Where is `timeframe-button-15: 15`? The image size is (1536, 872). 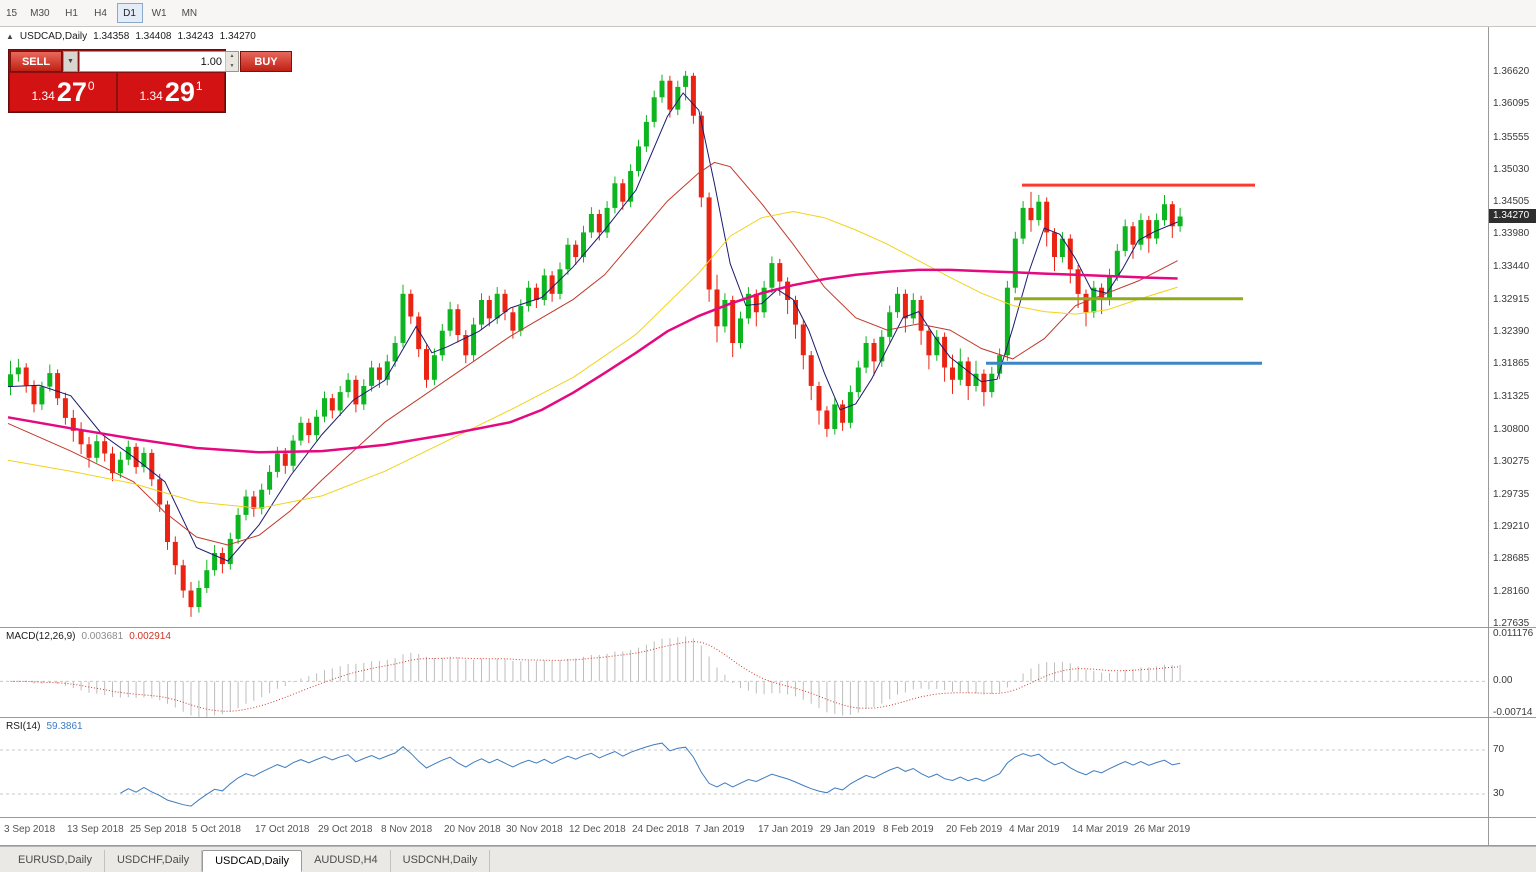
timeframe-button-15: 15 is located at coordinates (11, 13).